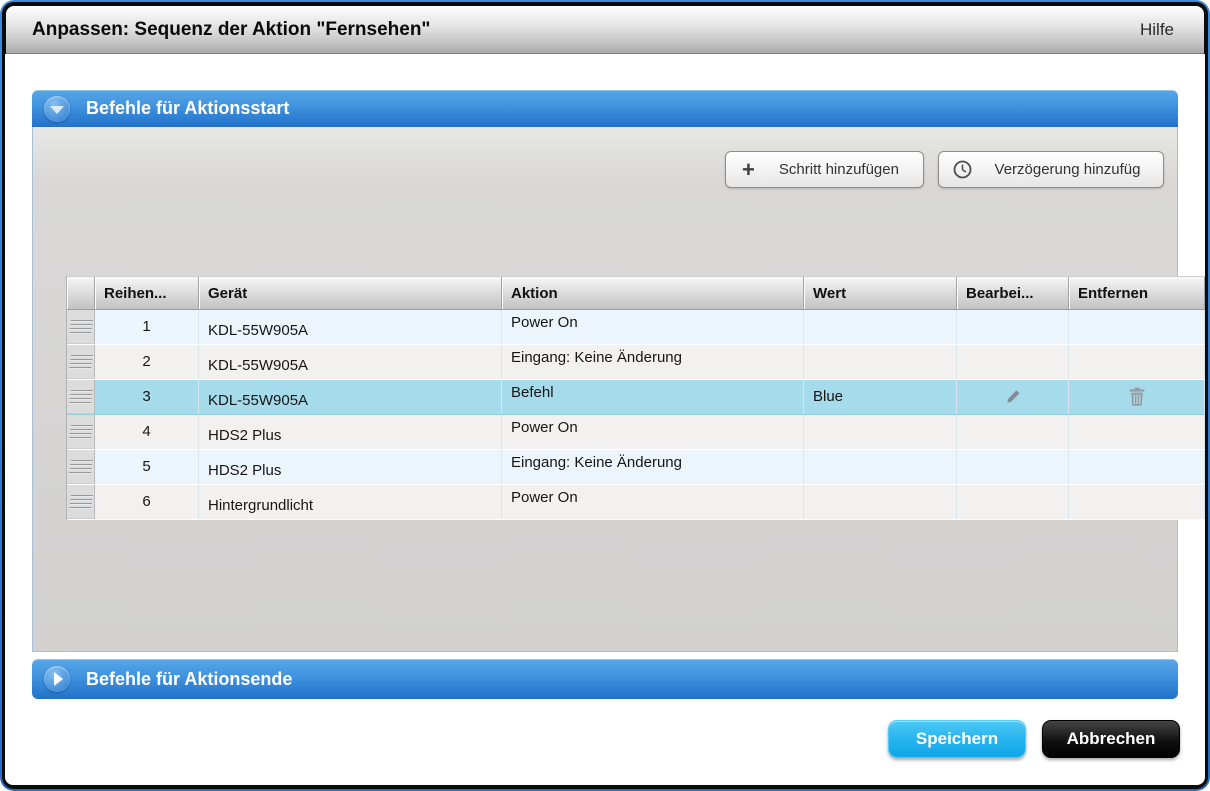 This screenshot has height=791, width=1210. What do you see at coordinates (147, 362) in the screenshot?
I see `order-cell: 2` at bounding box center [147, 362].